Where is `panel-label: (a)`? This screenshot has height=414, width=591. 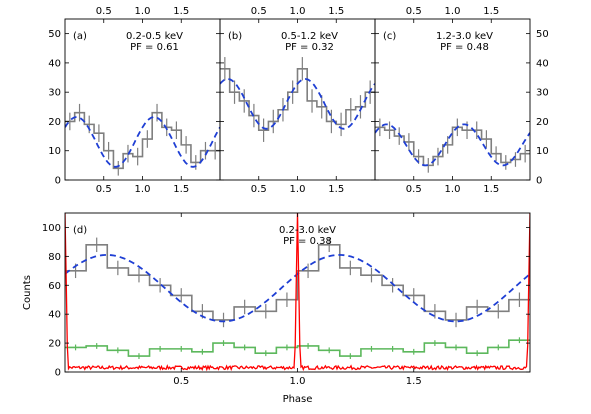 panel-label: (a) is located at coordinates (80, 36).